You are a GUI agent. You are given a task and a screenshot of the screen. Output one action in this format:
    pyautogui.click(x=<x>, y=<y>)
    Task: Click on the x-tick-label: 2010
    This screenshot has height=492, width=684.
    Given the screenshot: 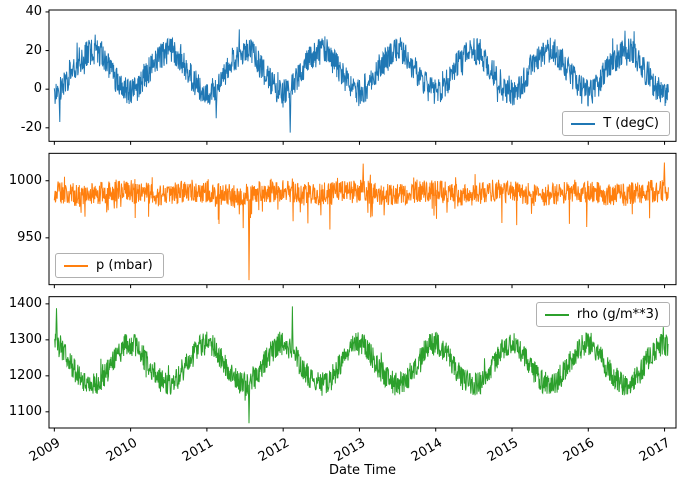 What is the action you would take?
    pyautogui.click(x=106, y=450)
    